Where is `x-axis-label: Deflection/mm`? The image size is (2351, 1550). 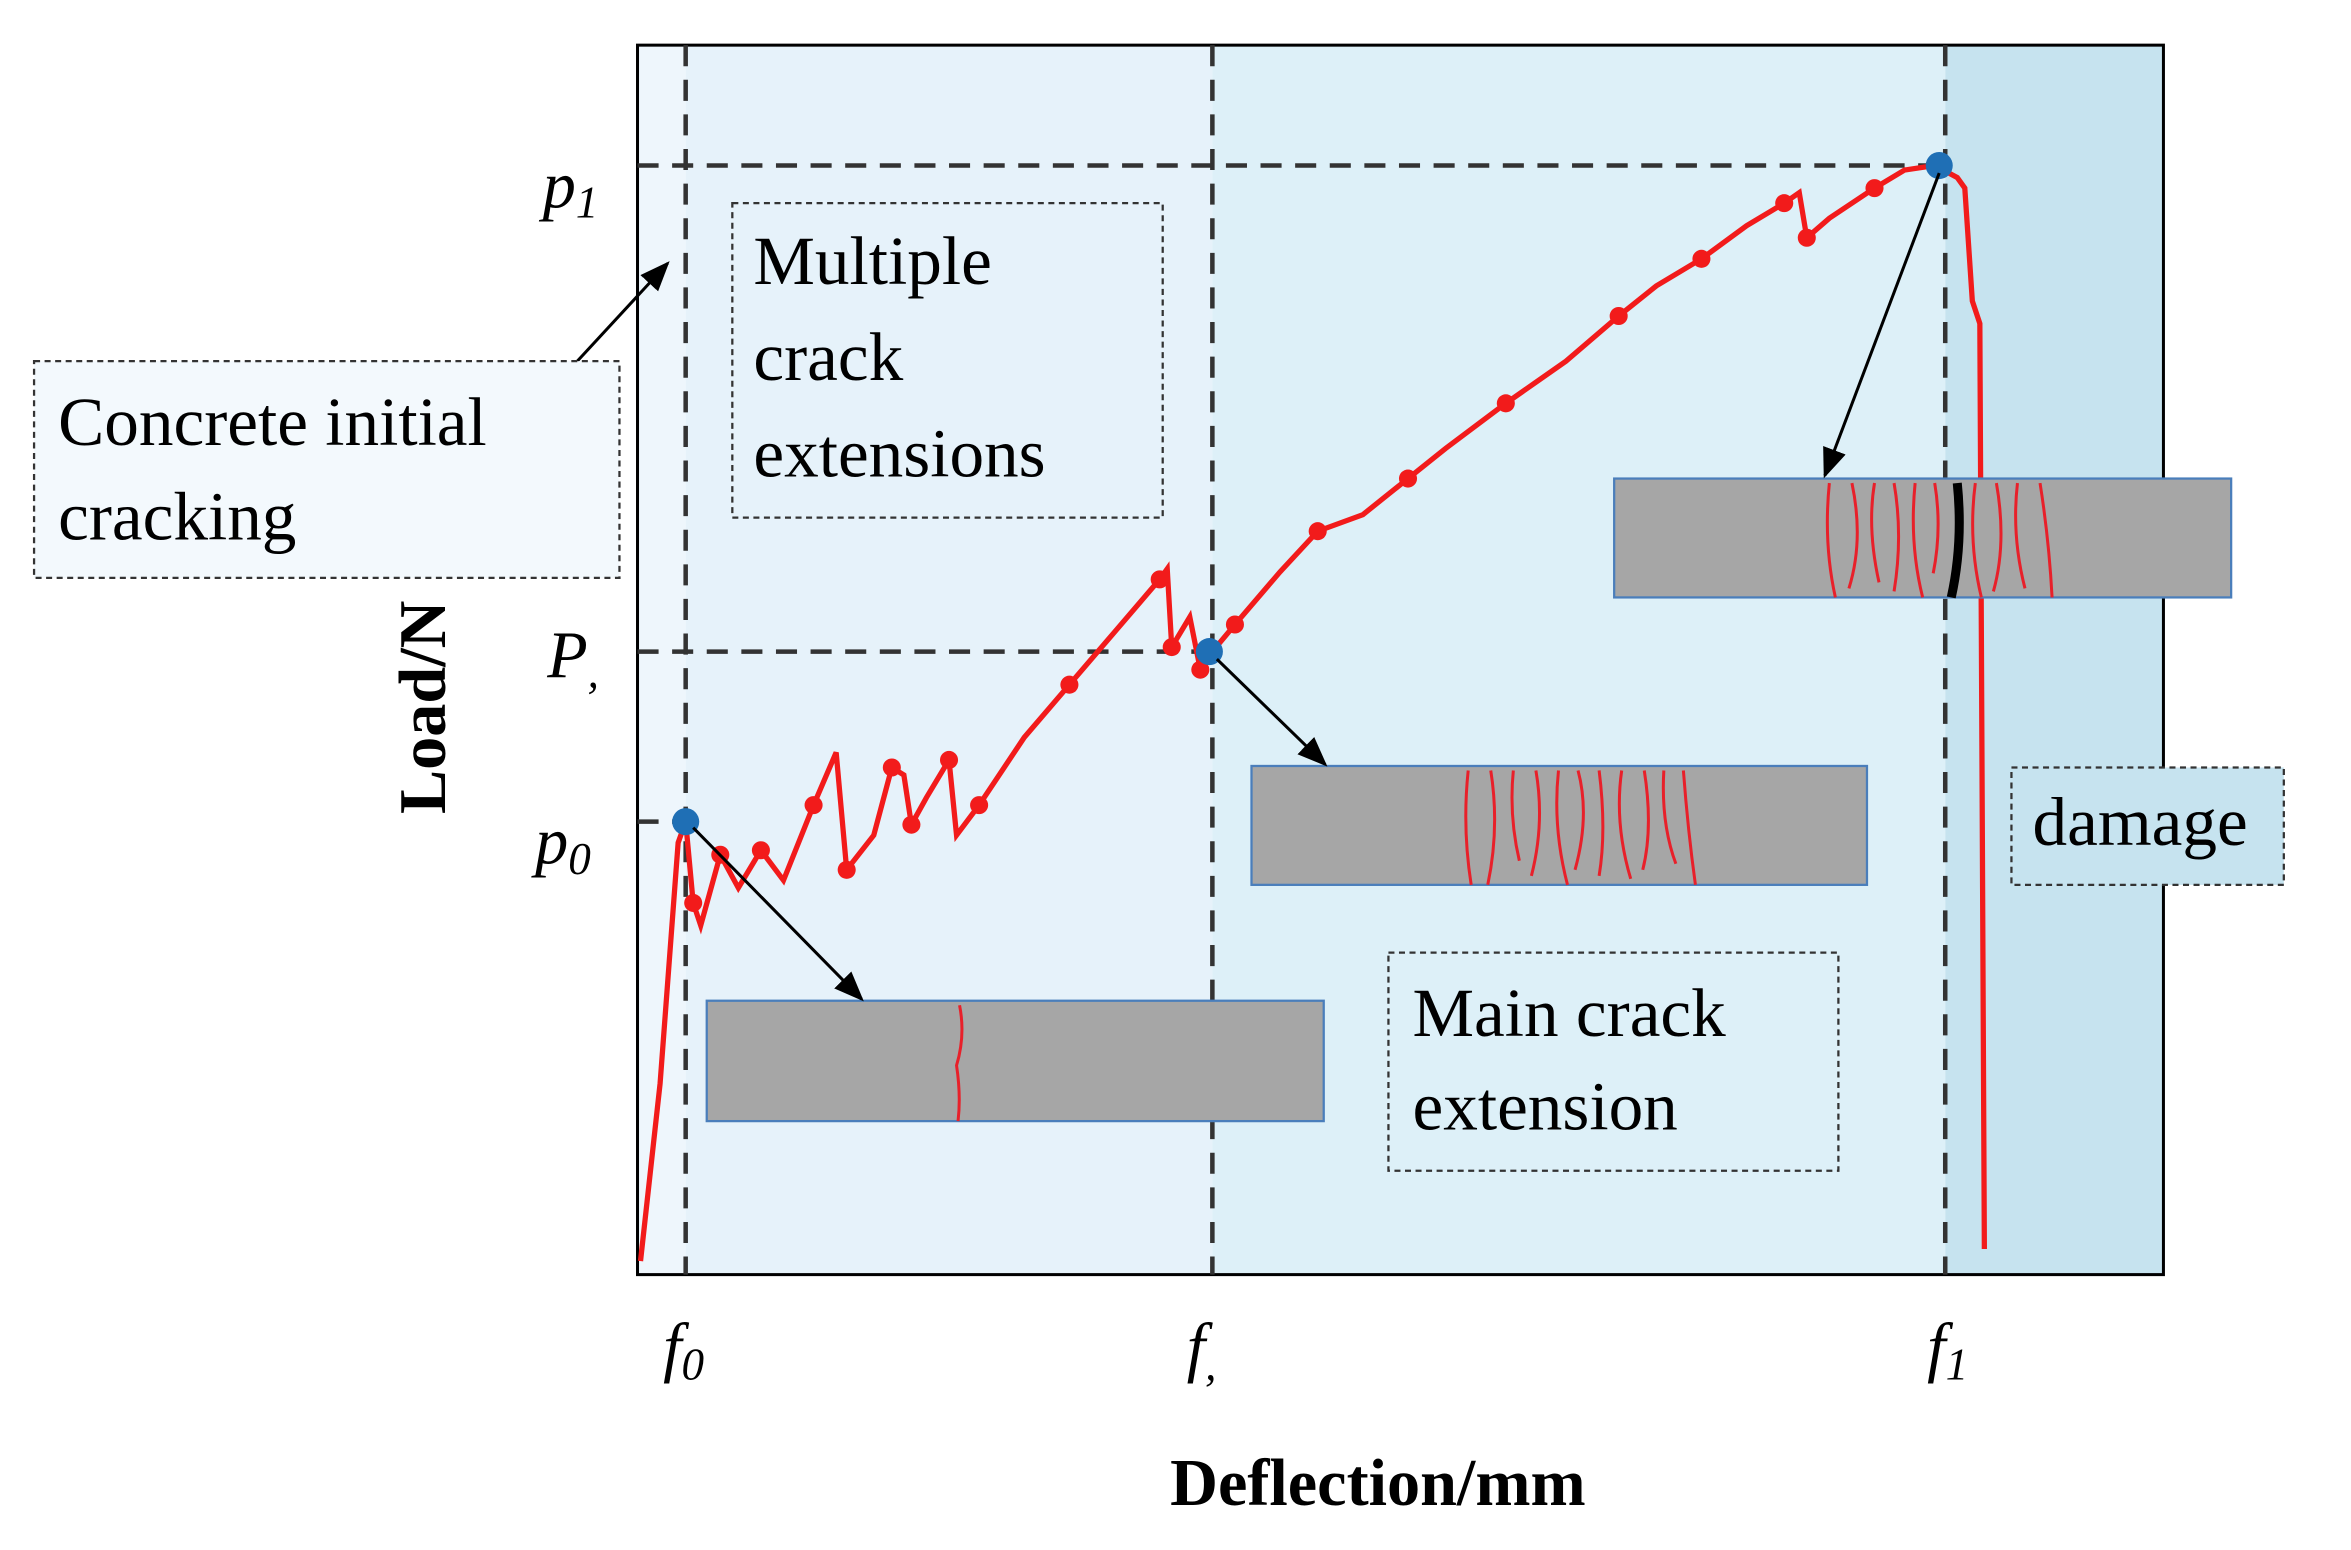 x-axis-label: Deflection/mm is located at coordinates (1377, 1483).